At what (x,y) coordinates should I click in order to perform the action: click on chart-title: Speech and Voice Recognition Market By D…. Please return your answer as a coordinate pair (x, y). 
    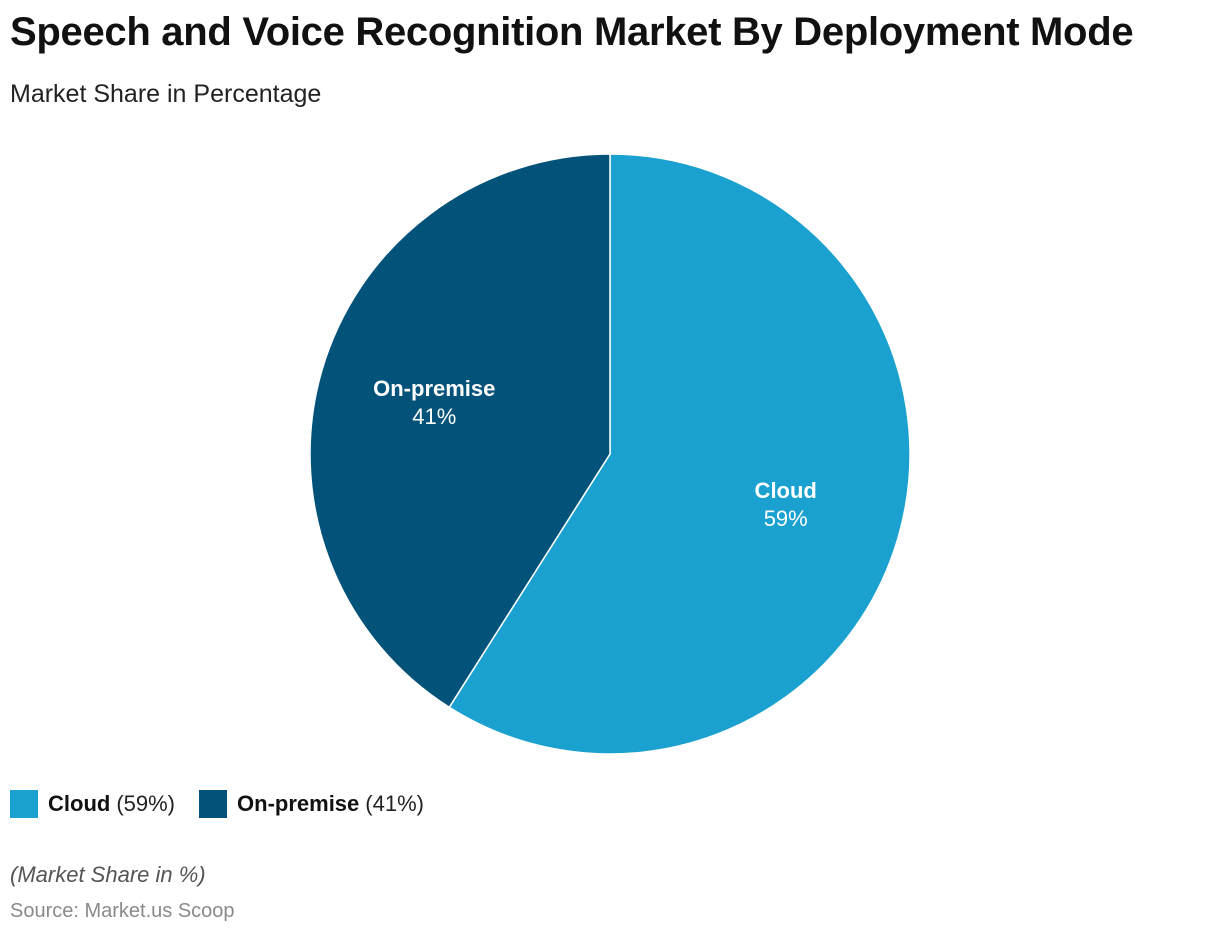
    Looking at the image, I should click on (572, 32).